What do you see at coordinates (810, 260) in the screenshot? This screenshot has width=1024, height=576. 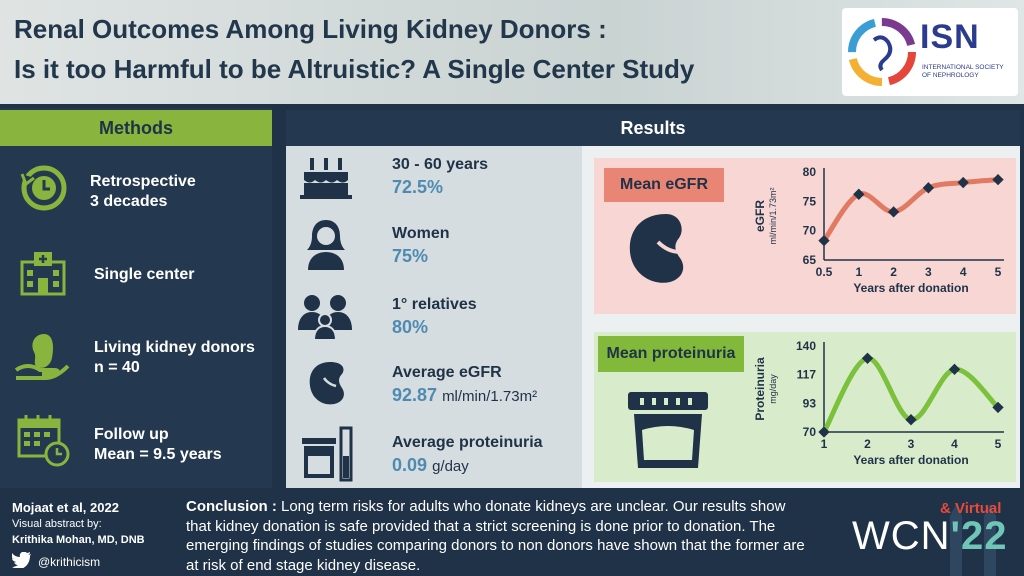 I see `egfr-y-tick-label: 65` at bounding box center [810, 260].